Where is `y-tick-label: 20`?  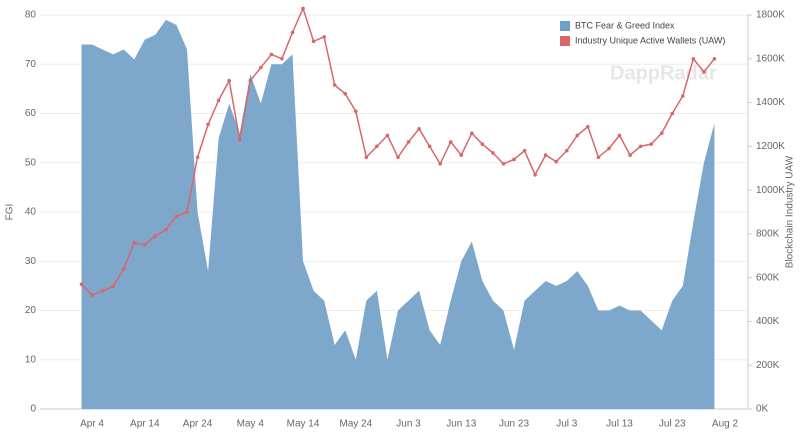 y-tick-label: 20 is located at coordinates (31, 310).